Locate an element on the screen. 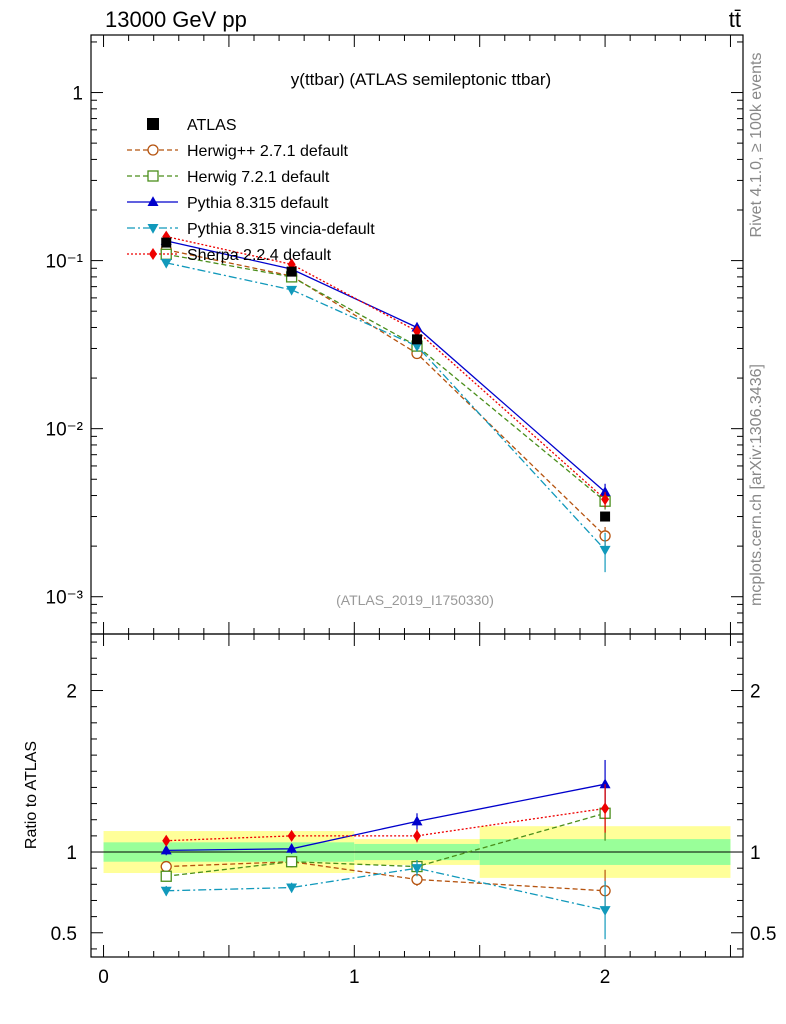 Image resolution: width=786 pixels, height=1024 pixels. x-tick-label: 1 is located at coordinates (354, 977).